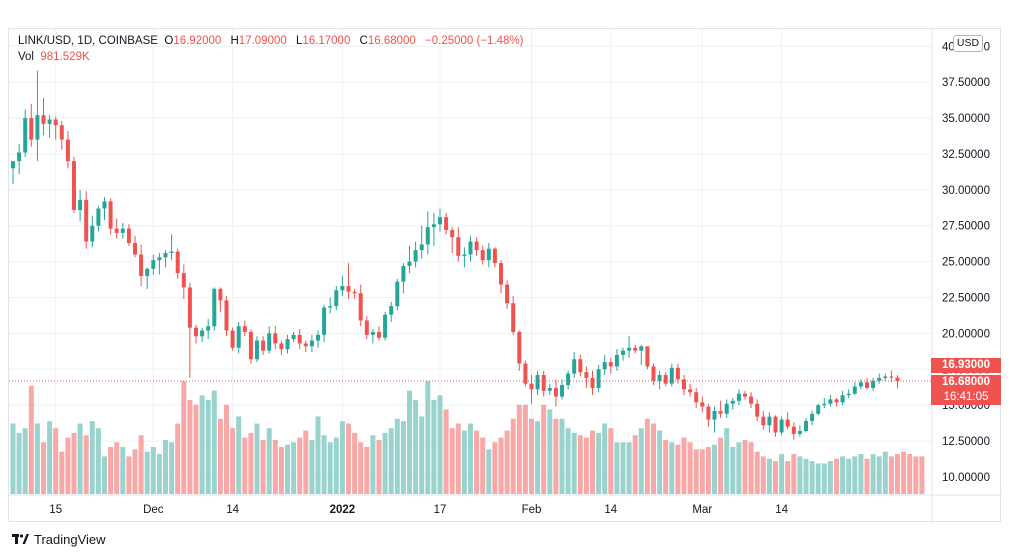 The height and width of the screenshot is (558, 1012). What do you see at coordinates (702, 510) in the screenshot?
I see `x-tick-label: Mar` at bounding box center [702, 510].